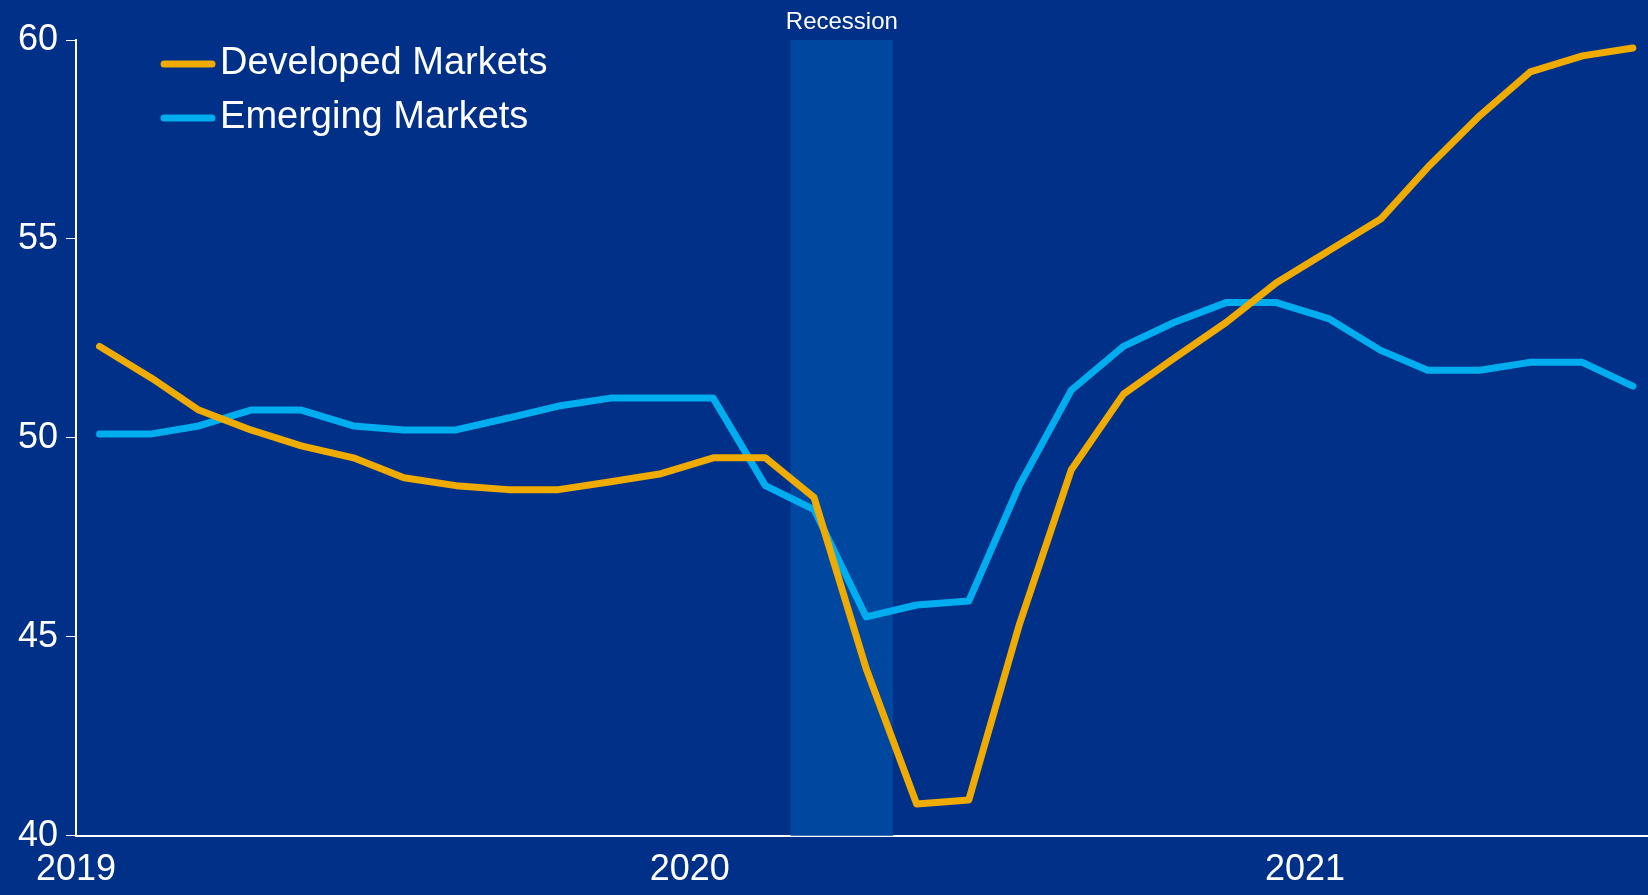 The height and width of the screenshot is (895, 1648). Describe the element at coordinates (689, 868) in the screenshot. I see `x-tick-label: 2020` at that location.